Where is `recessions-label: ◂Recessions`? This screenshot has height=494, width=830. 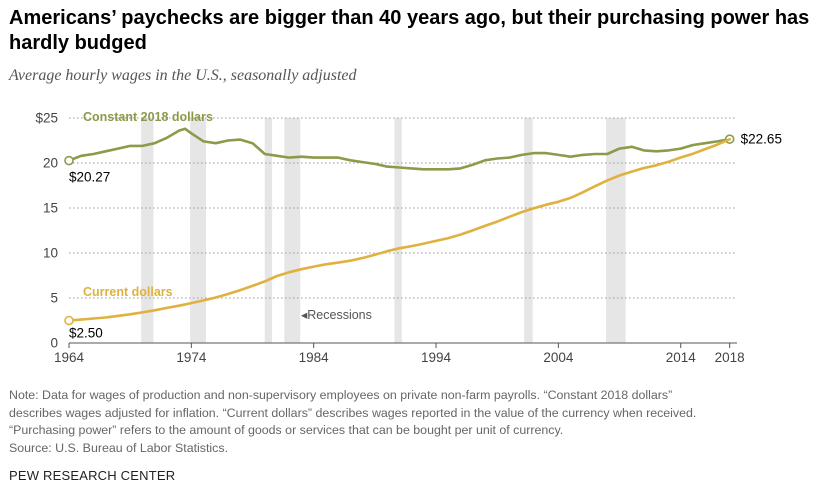 recessions-label: ◂Recessions is located at coordinates (336, 315).